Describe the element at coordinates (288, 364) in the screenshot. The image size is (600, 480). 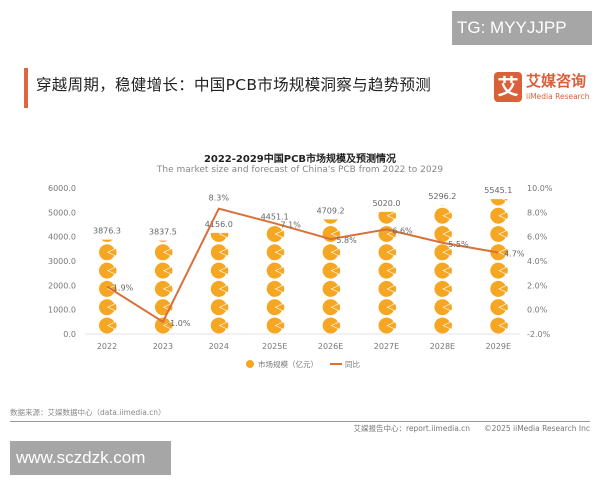
I see `legend-bar-label: 市场规模（亿元）` at that location.